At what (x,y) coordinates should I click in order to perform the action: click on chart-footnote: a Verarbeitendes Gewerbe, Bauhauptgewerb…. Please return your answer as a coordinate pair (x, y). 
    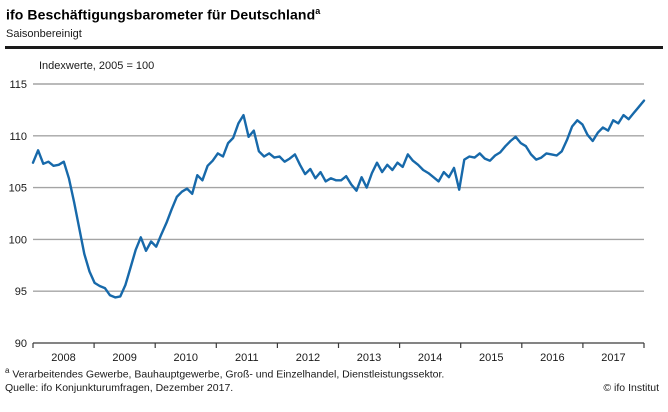
    Looking at the image, I should click on (224, 373).